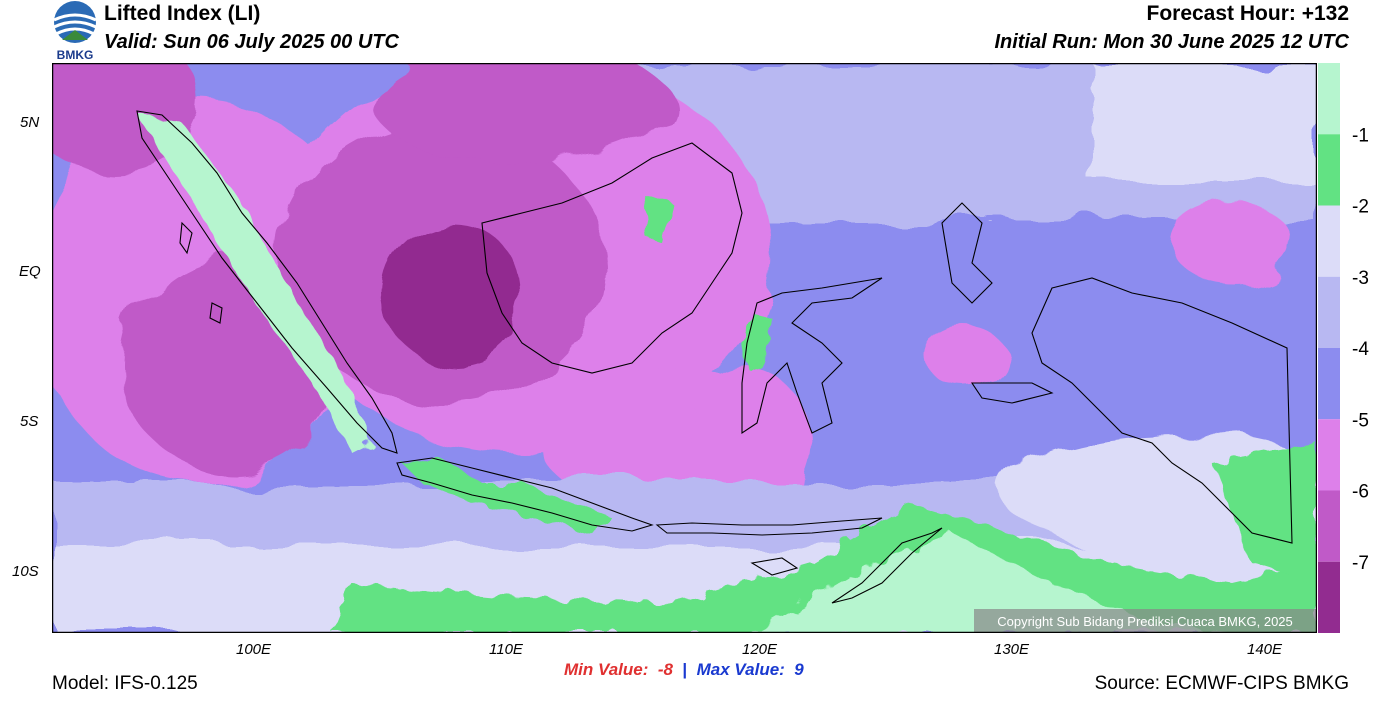  Describe the element at coordinates (1204, 123) in the screenshot. I see `field-ne-light` at that location.